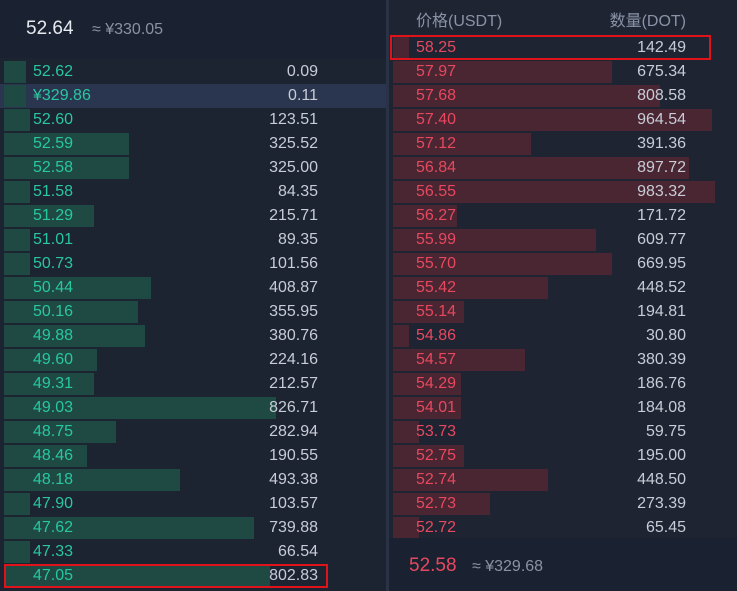 This screenshot has height=591, width=737. What do you see at coordinates (436, 311) in the screenshot?
I see `ask-price: 55.14` at bounding box center [436, 311].